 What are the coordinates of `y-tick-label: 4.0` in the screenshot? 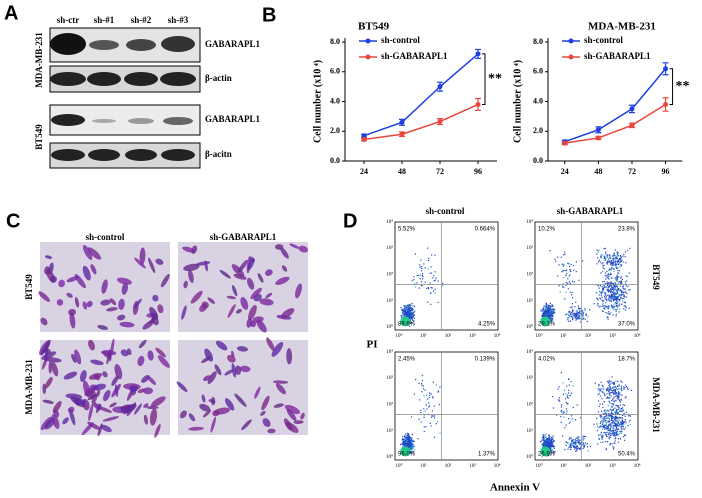 It's located at (538, 100).